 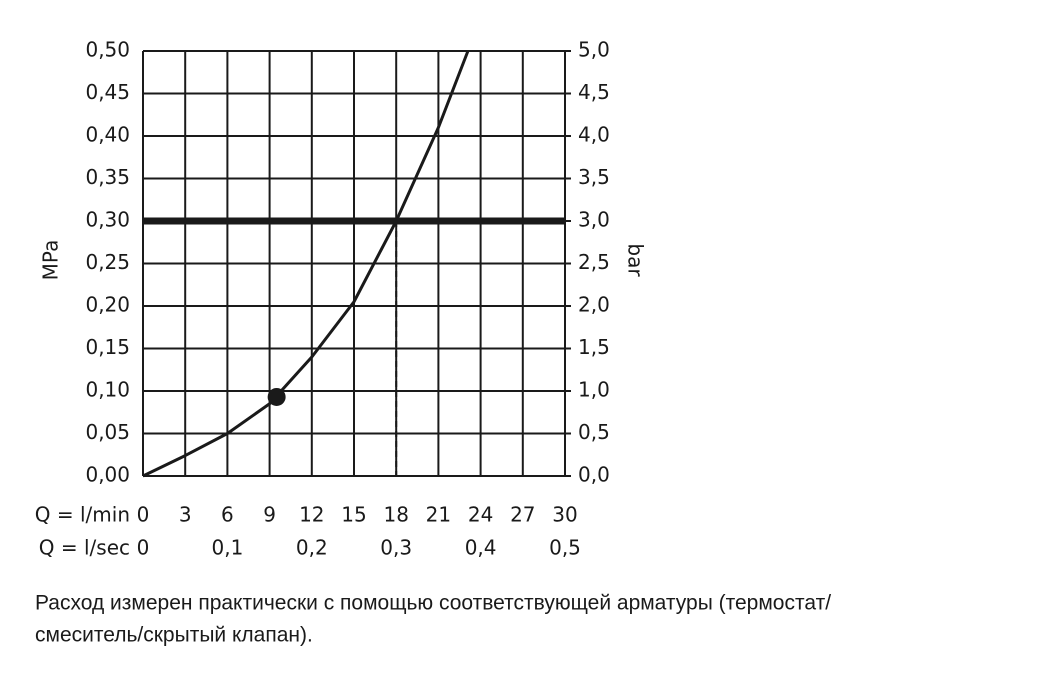 I want to click on x-tick-label: 6, so click(x=227, y=515).